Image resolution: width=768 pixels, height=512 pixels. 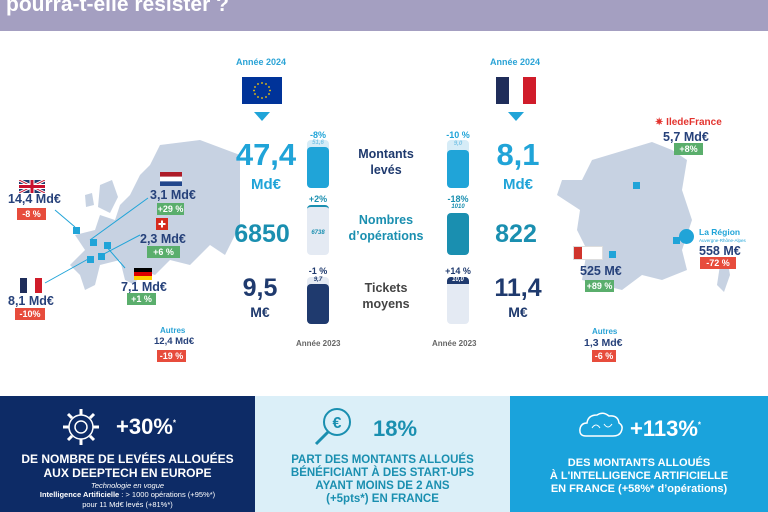 I want to click on fr-amount-prev: 9,0, so click(x=458, y=144).